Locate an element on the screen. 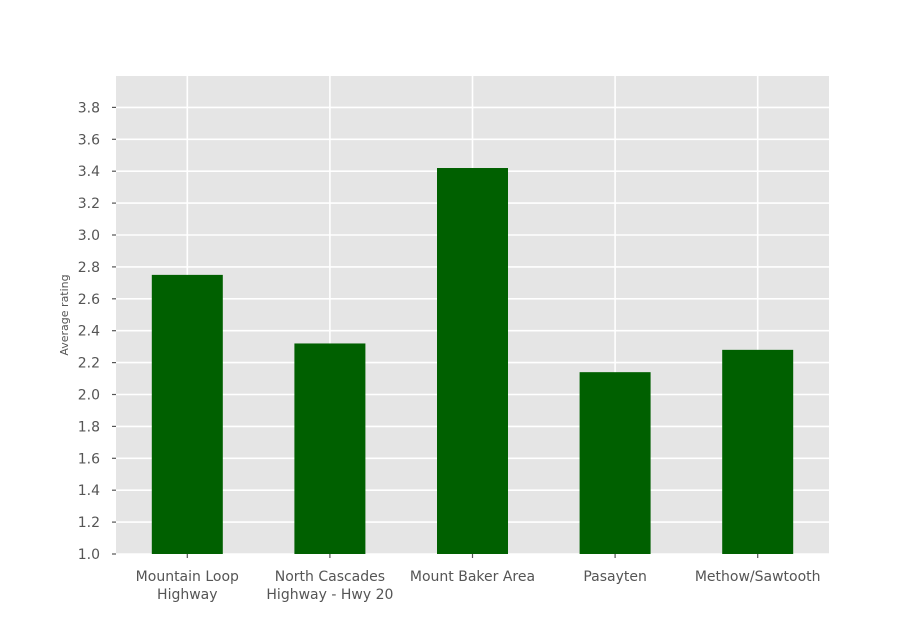  y-tick-label: 3.4 is located at coordinates (89, 172).